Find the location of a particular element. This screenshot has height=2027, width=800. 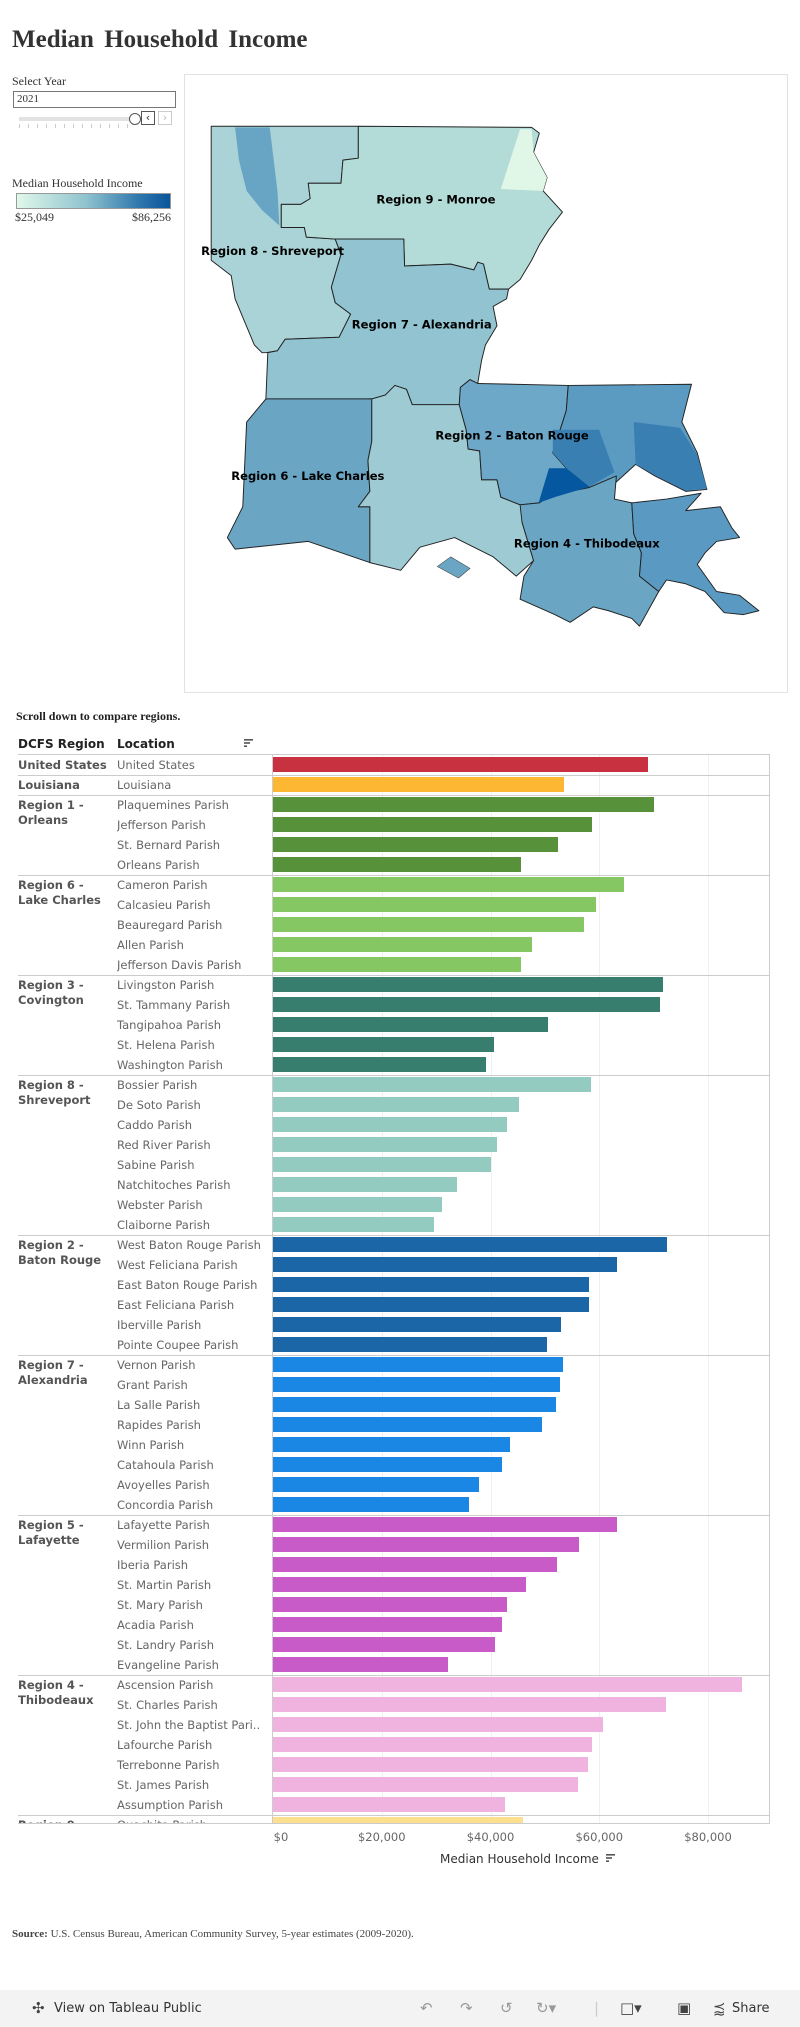

table-row: Assumption Parish is located at coordinates (393, 1805).